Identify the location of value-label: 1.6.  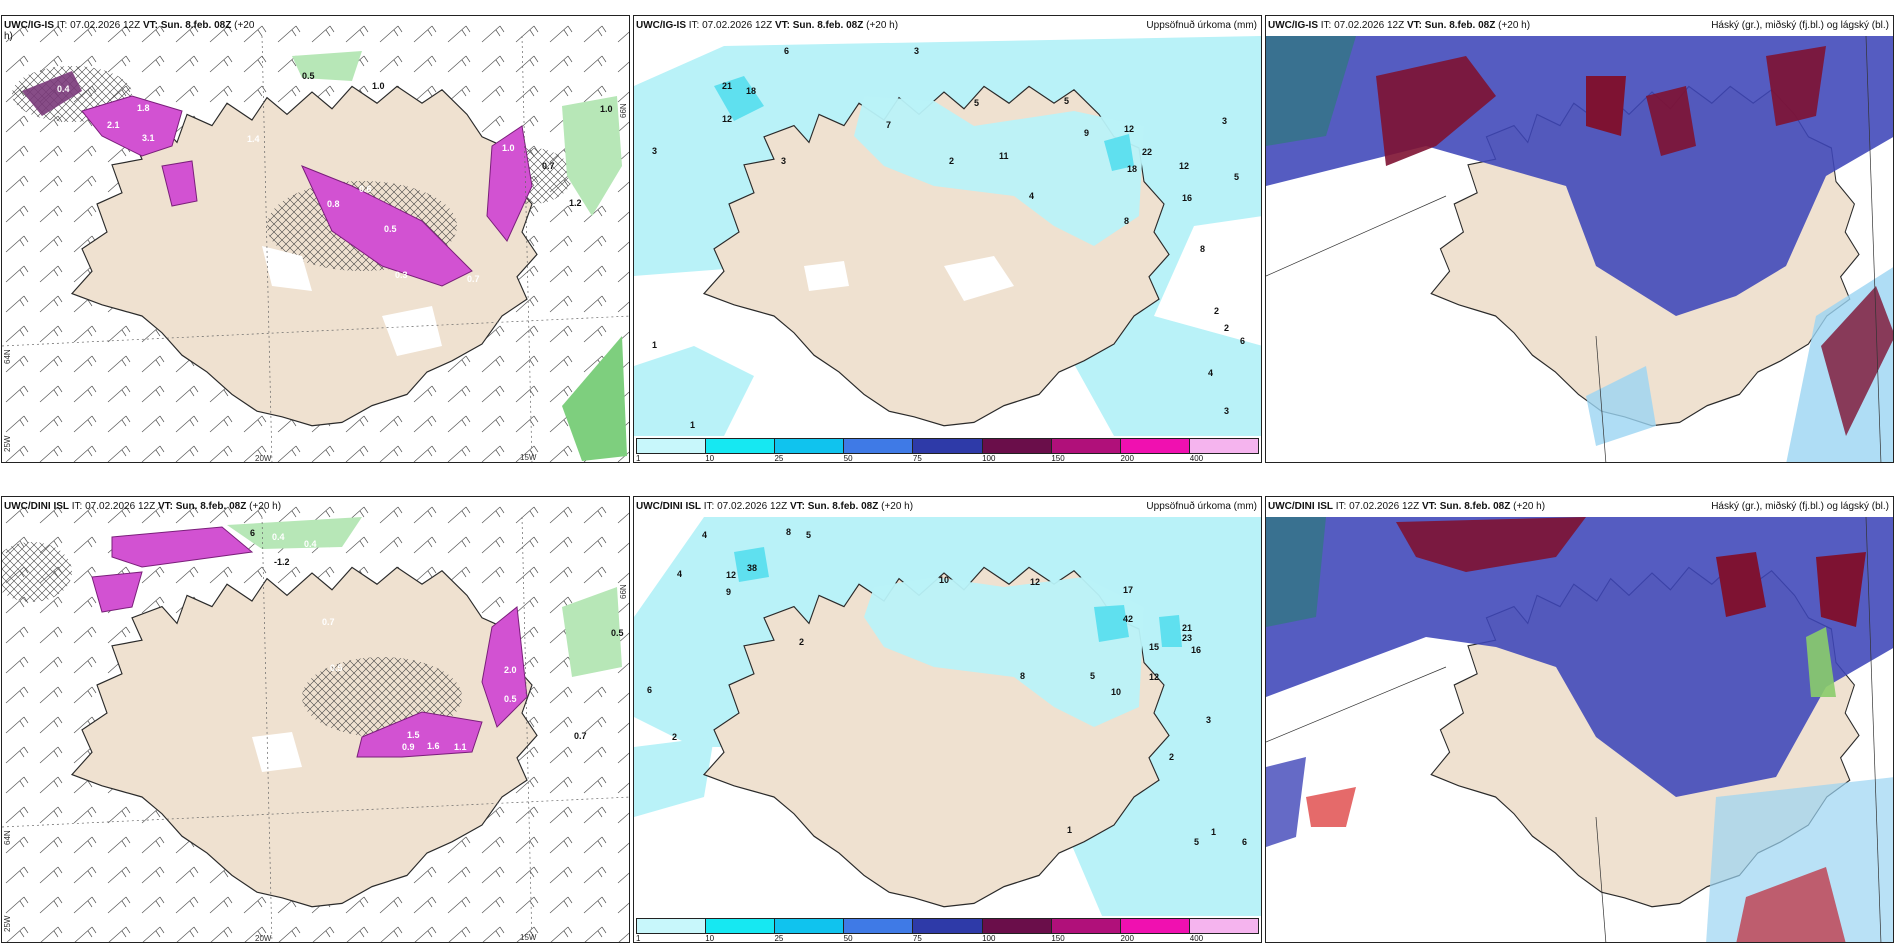
(433, 746).